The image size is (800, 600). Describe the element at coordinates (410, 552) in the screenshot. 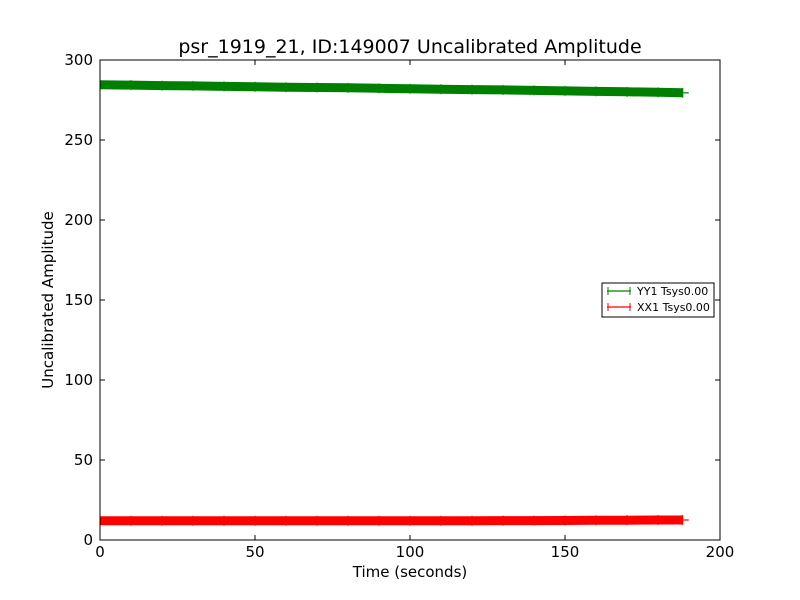

I see `x-tick-label: 100` at that location.